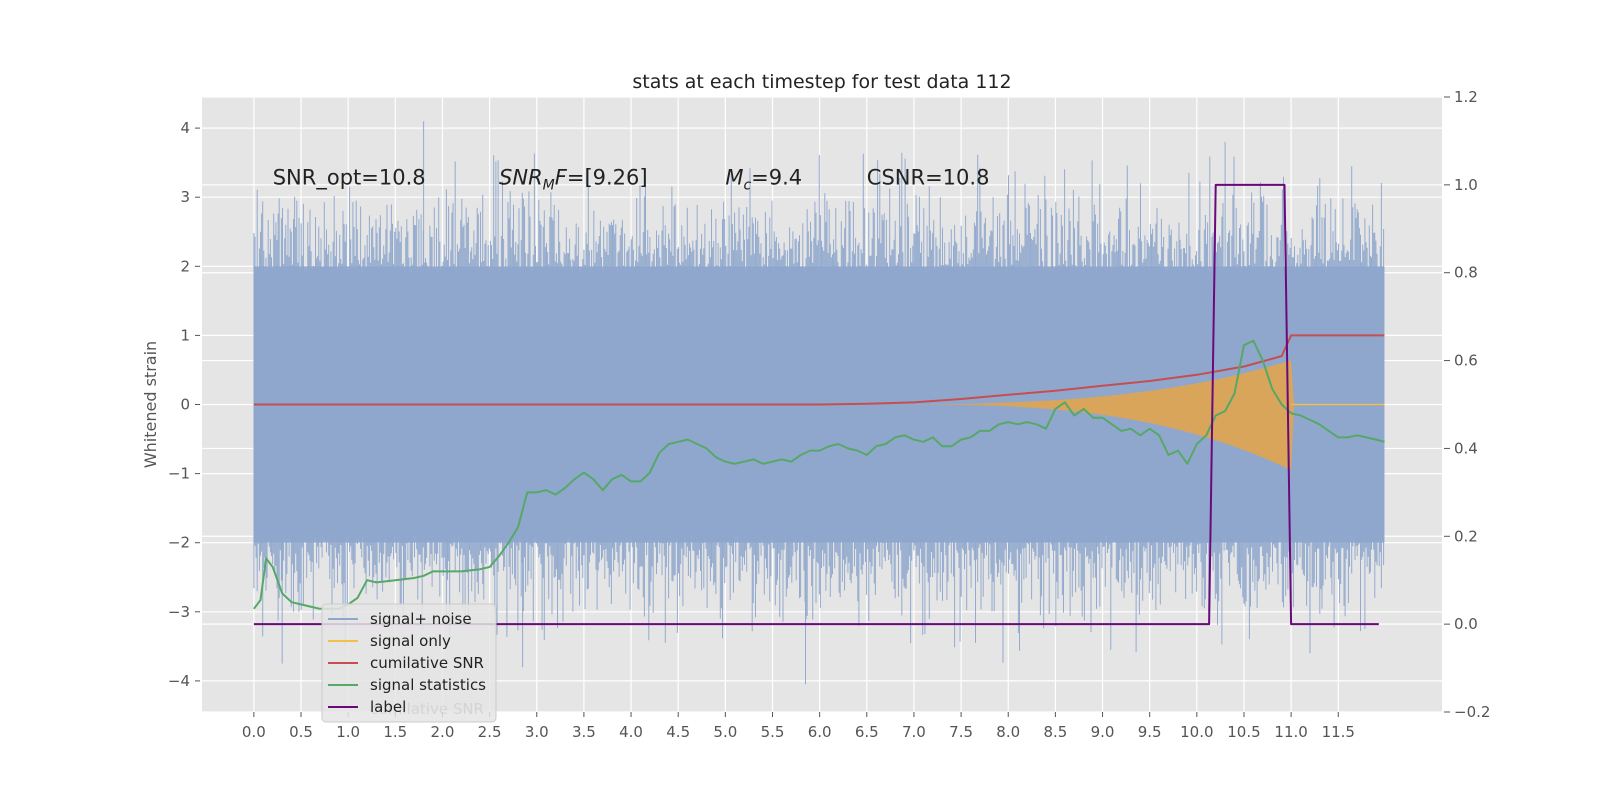 The image size is (1600, 800). I want to click on x-tick-label: 5.5, so click(773, 732).